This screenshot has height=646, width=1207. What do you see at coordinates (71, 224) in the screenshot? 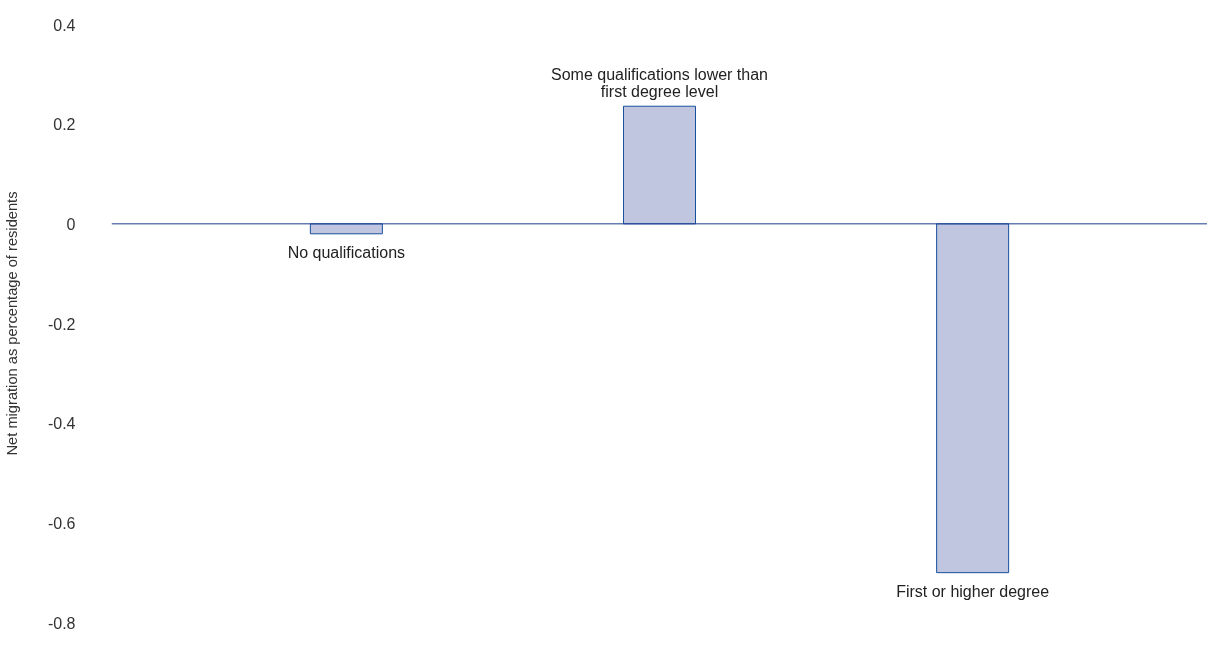
I see `y-tick-label: 0` at bounding box center [71, 224].